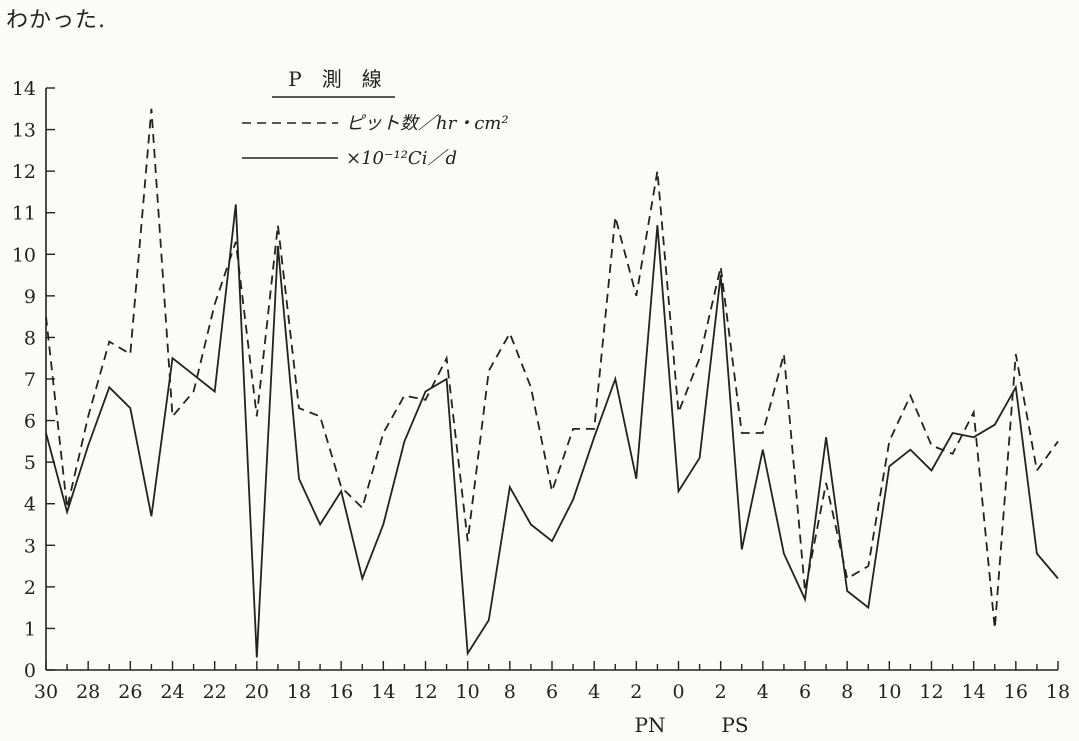 This screenshot has width=1079, height=741. I want to click on y-tick-label: 10, so click(24, 255).